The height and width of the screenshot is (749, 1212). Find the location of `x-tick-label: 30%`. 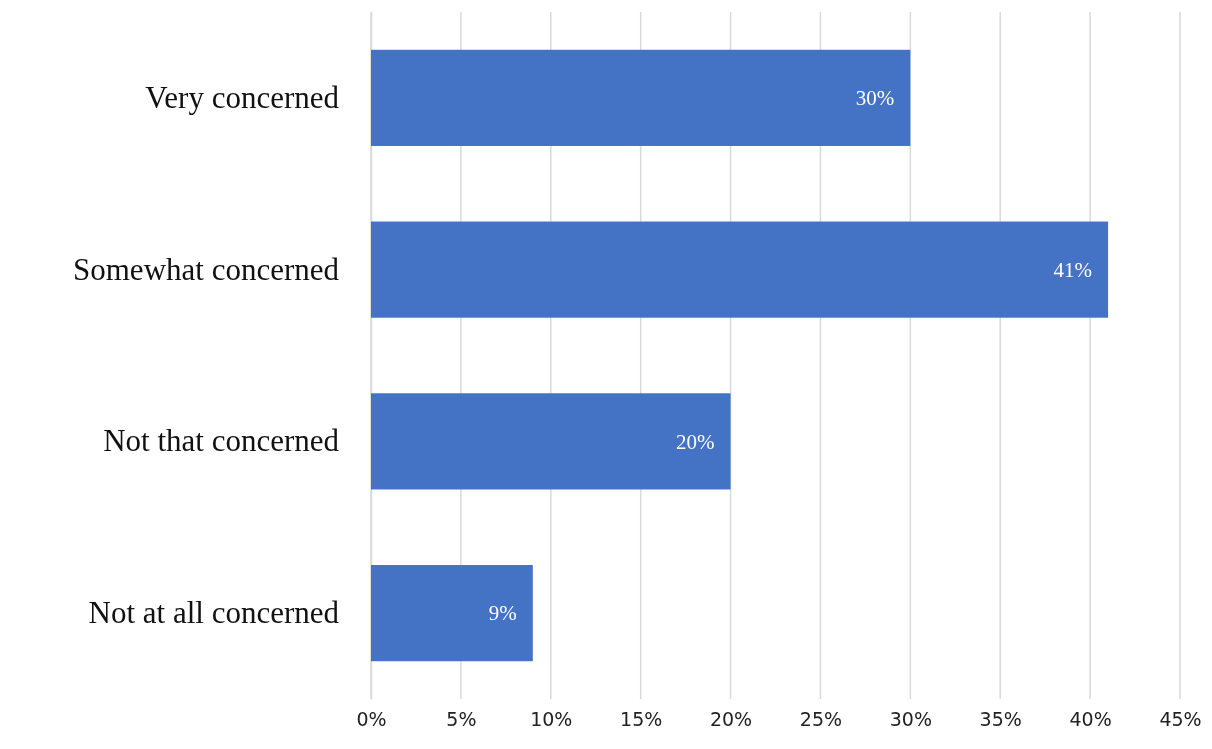

x-tick-label: 30% is located at coordinates (910, 719).